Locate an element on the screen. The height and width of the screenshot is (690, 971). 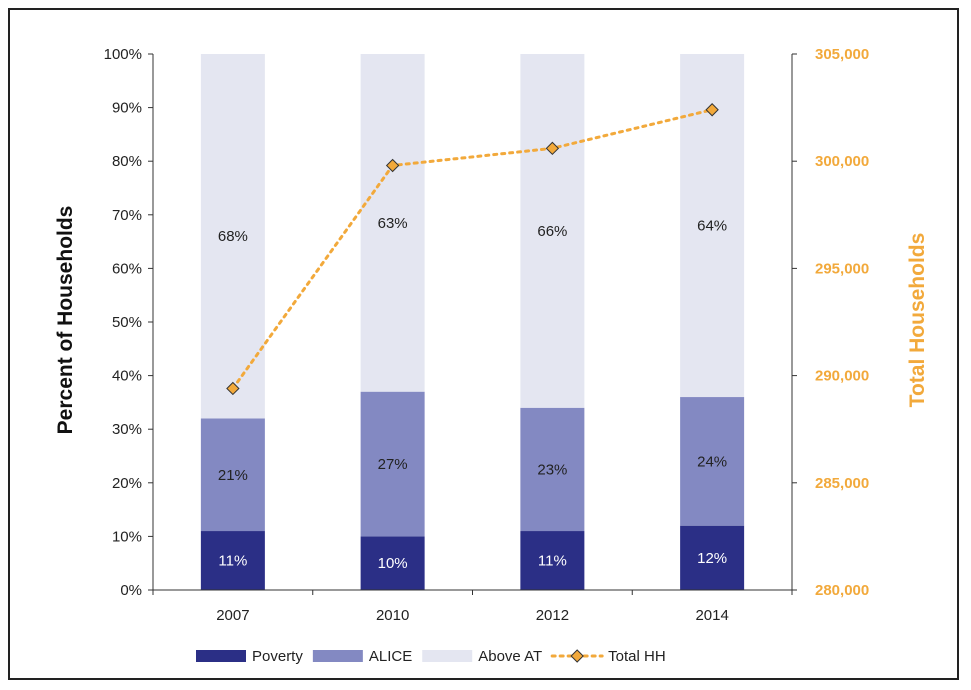
y2-tick-label: 305,000 is located at coordinates (842, 54).